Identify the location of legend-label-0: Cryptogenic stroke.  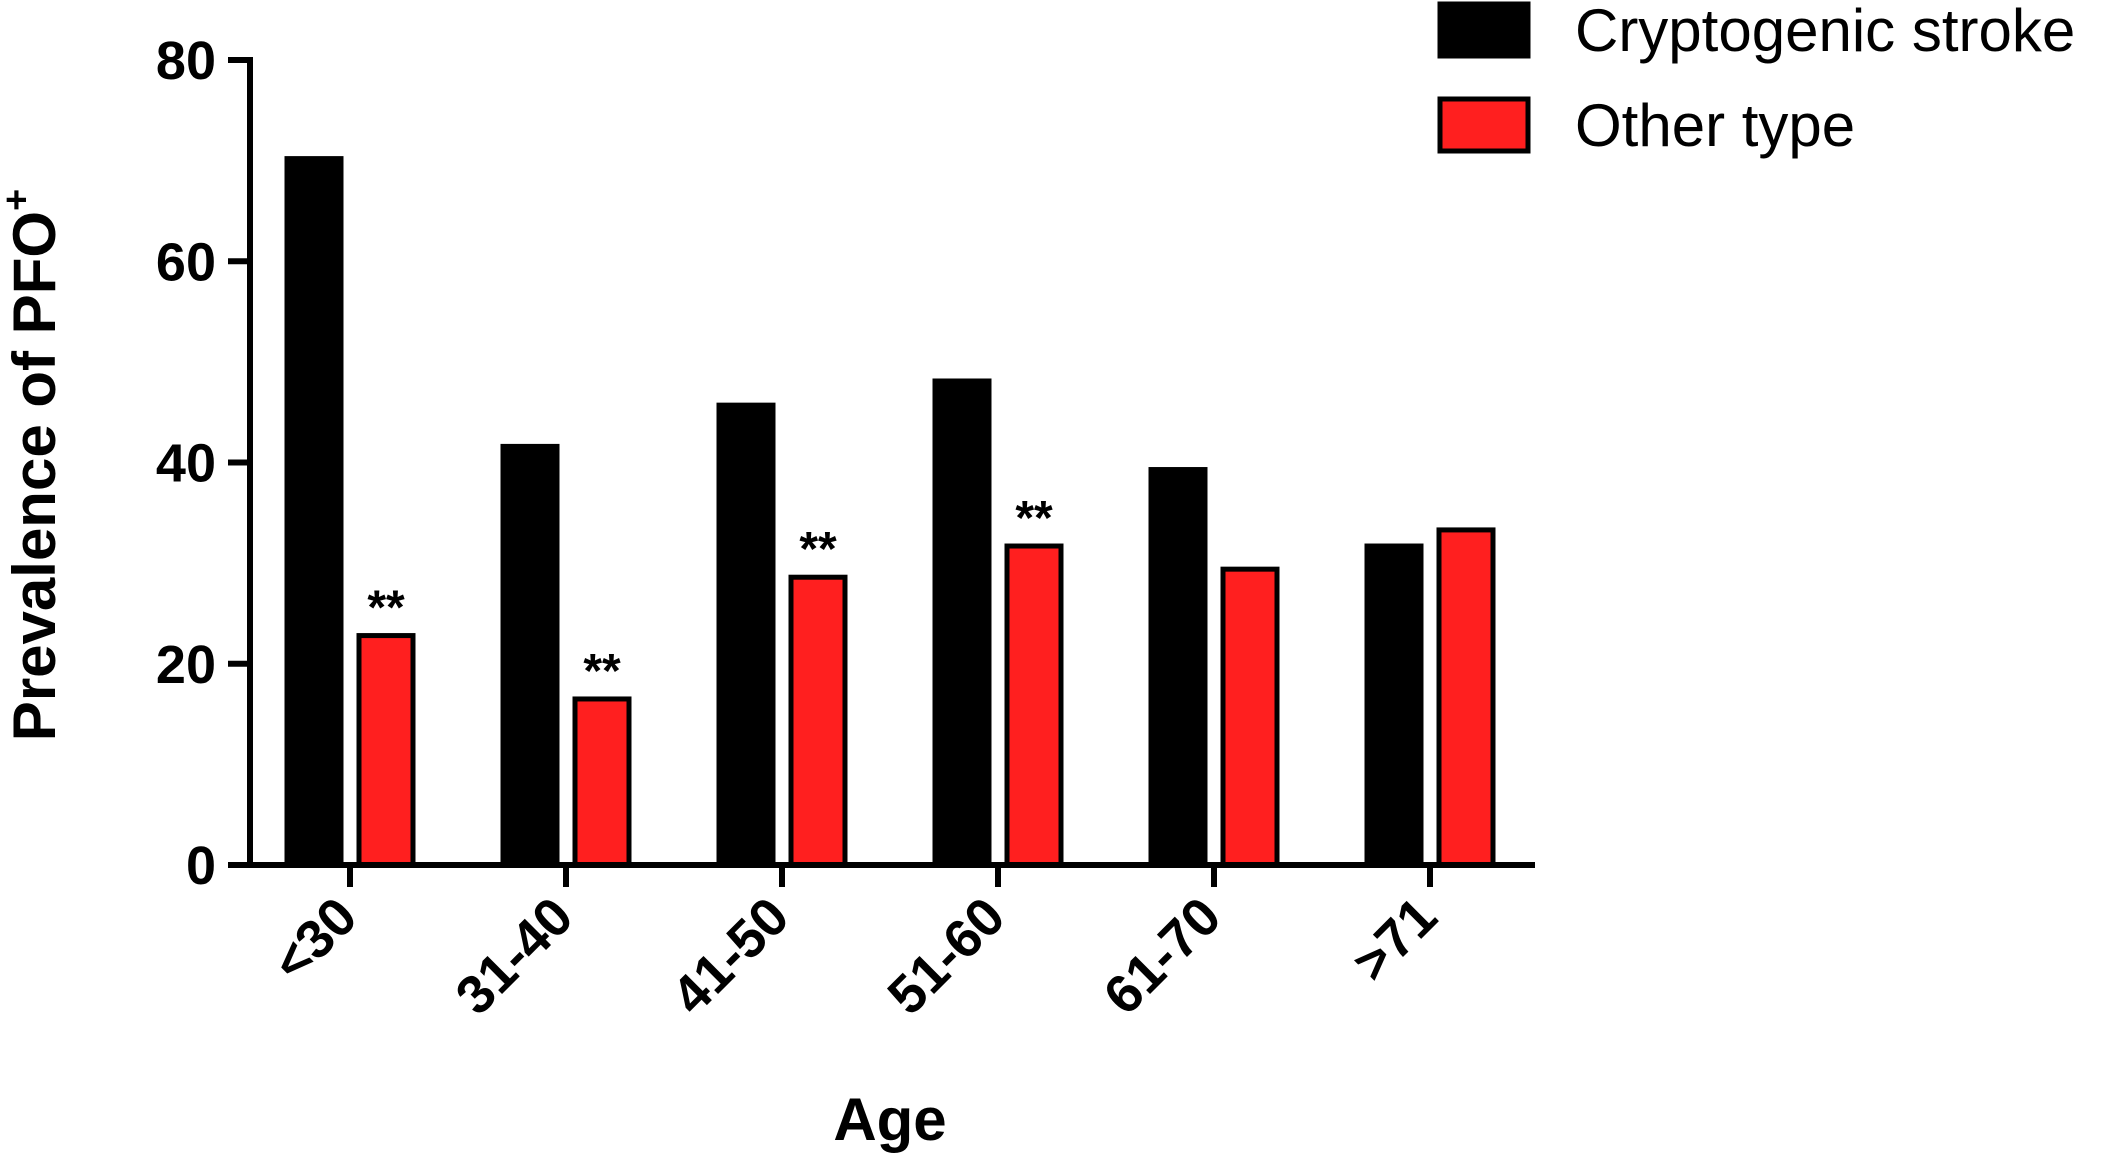
(1825, 32).